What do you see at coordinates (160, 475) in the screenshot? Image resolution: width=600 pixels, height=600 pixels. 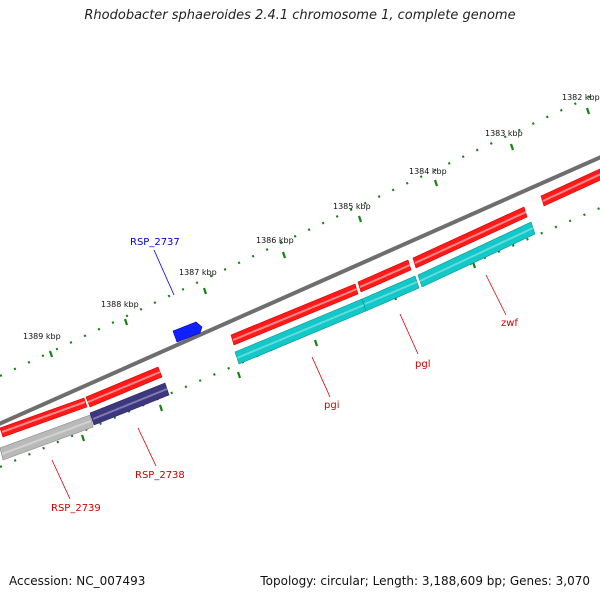 I see `gene-label-rsp2738: RSP_2738` at bounding box center [160, 475].